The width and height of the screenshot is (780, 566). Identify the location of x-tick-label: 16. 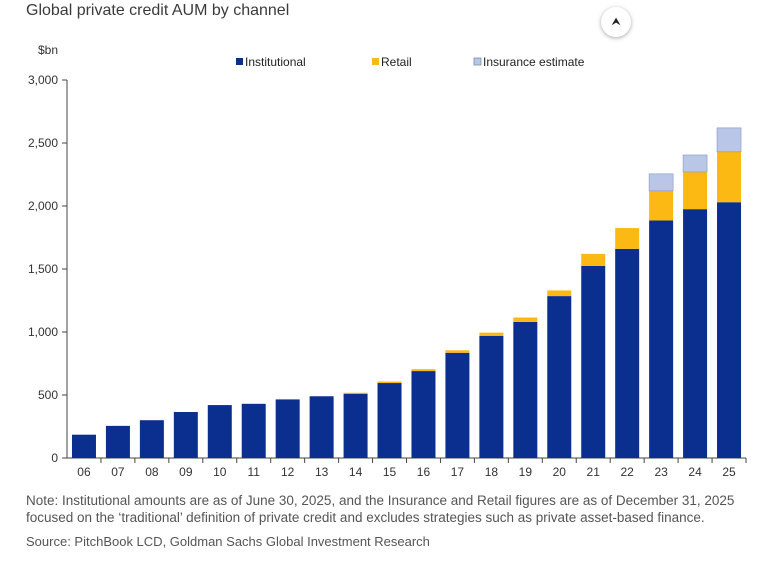
(424, 472).